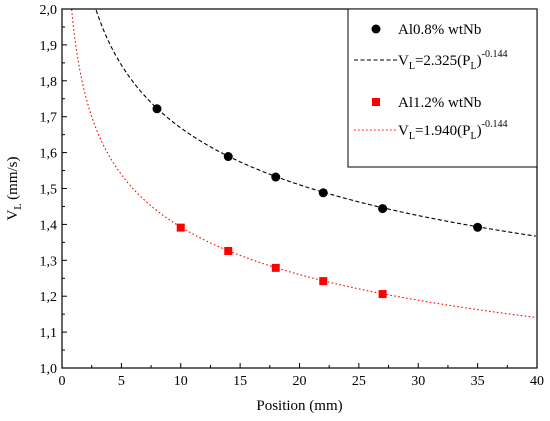 This screenshot has height=421, width=550. I want to click on y-axis-label: VL (mm/s), so click(14, 188).